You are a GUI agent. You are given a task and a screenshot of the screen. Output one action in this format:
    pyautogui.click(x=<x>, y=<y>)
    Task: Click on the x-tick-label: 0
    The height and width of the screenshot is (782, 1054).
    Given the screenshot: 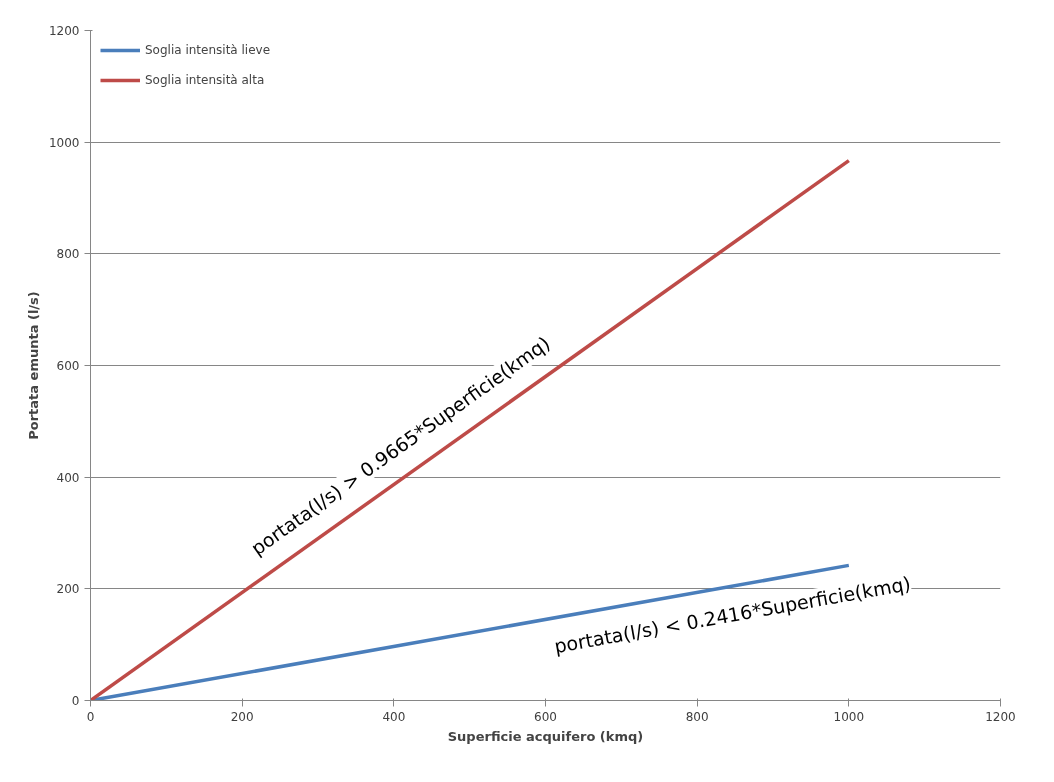 What is the action you would take?
    pyautogui.click(x=90, y=716)
    